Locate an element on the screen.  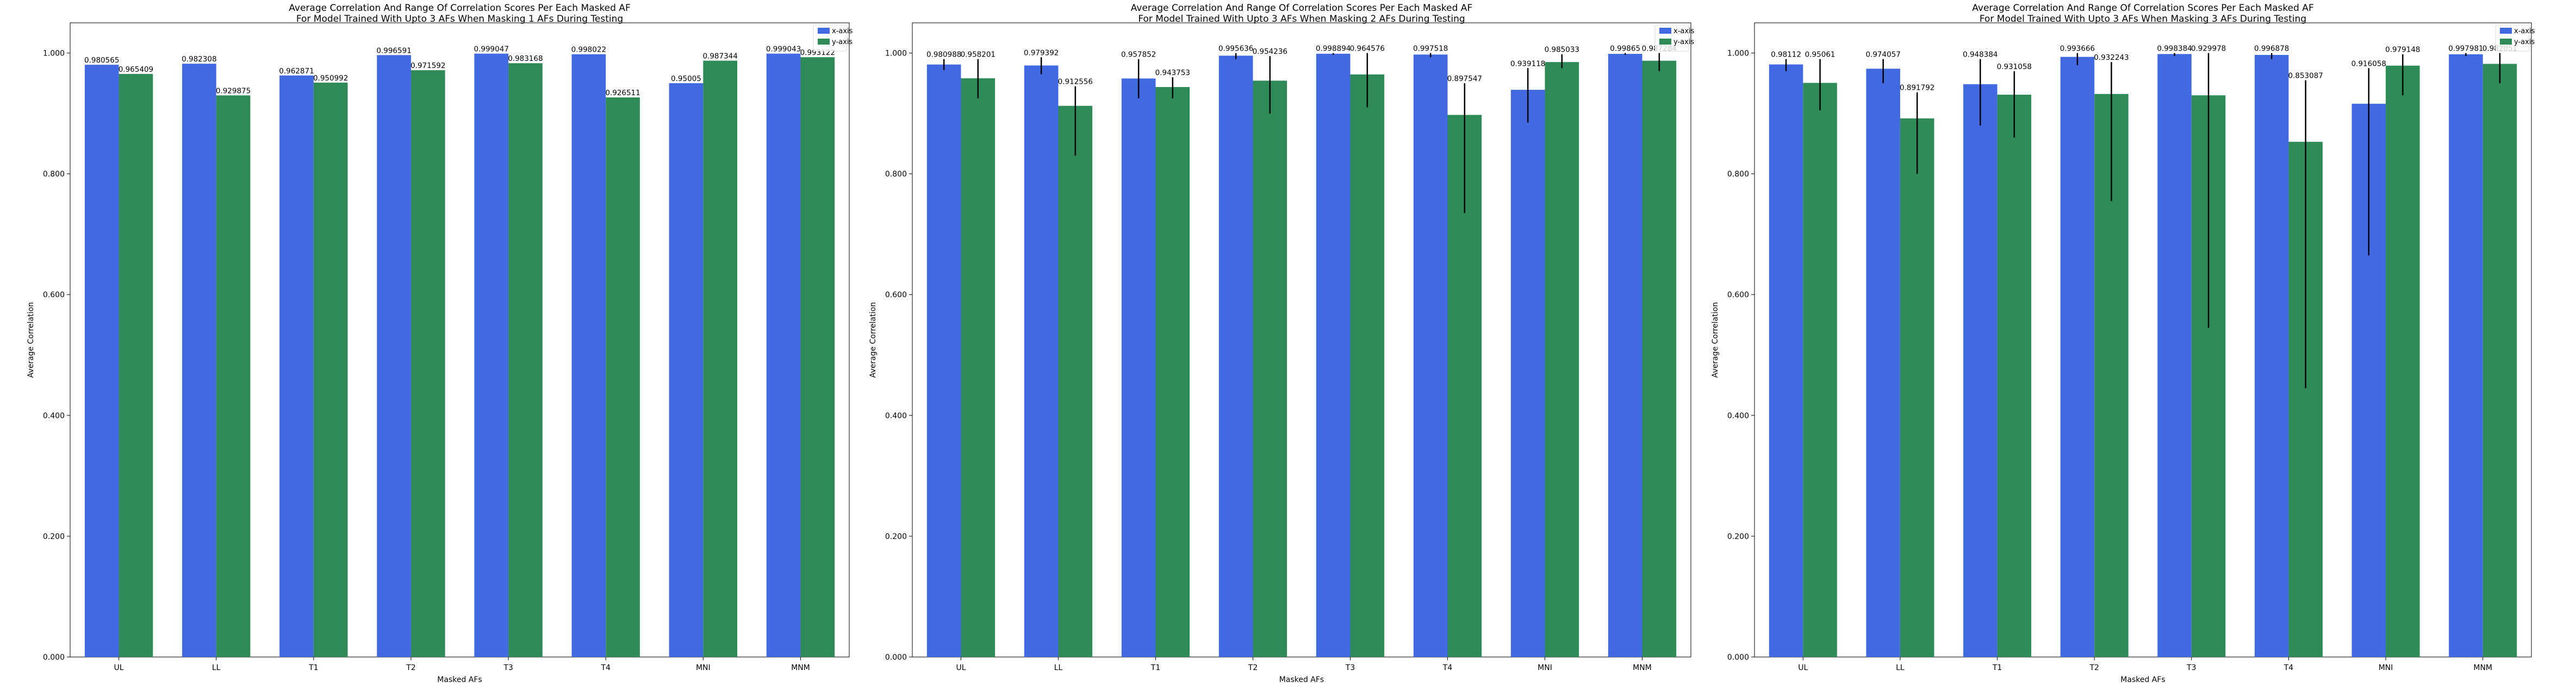
bar-x-axis-UL is located at coordinates (1786, 360).